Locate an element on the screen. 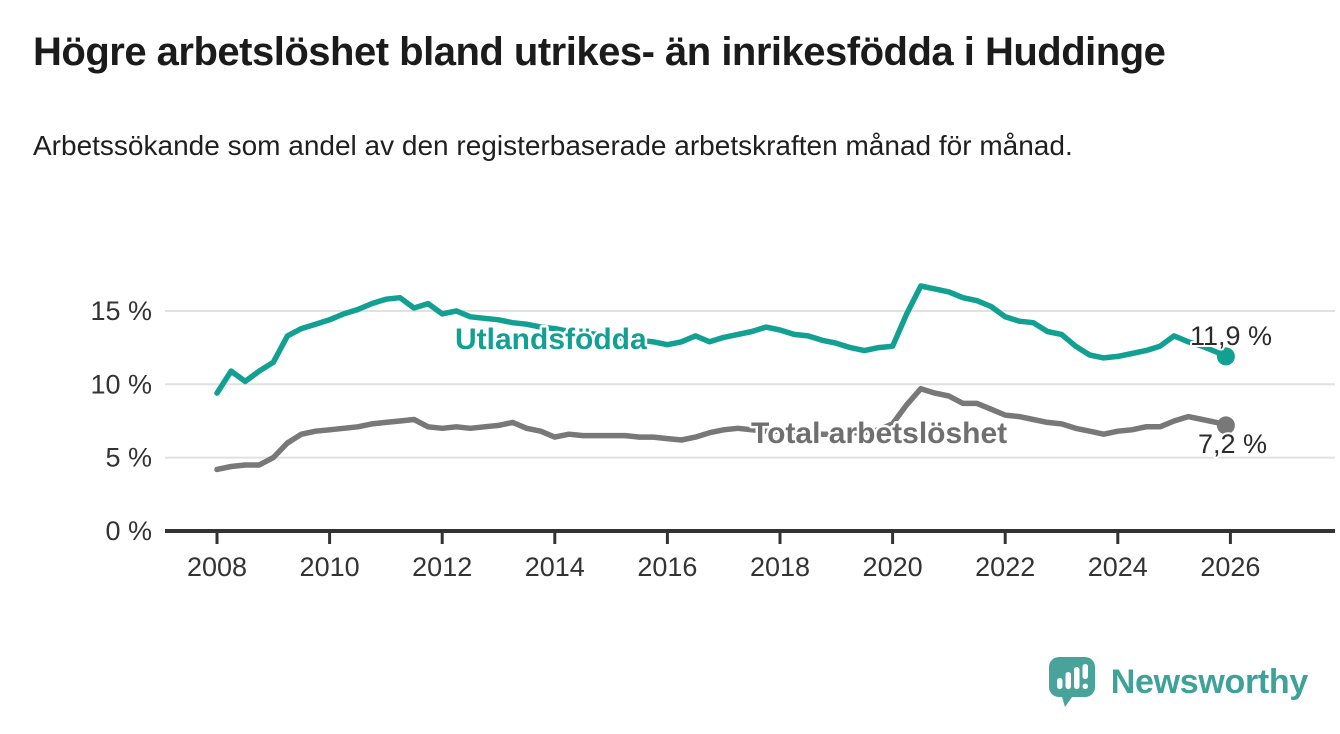 Image resolution: width=1340 pixels, height=734 pixels. end-value-label-utlandsf-dda: 11,9 % is located at coordinates (1231, 336).